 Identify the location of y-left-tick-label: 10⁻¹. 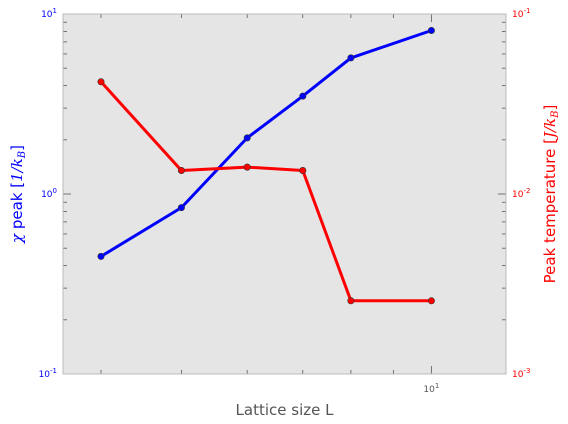
(48, 373).